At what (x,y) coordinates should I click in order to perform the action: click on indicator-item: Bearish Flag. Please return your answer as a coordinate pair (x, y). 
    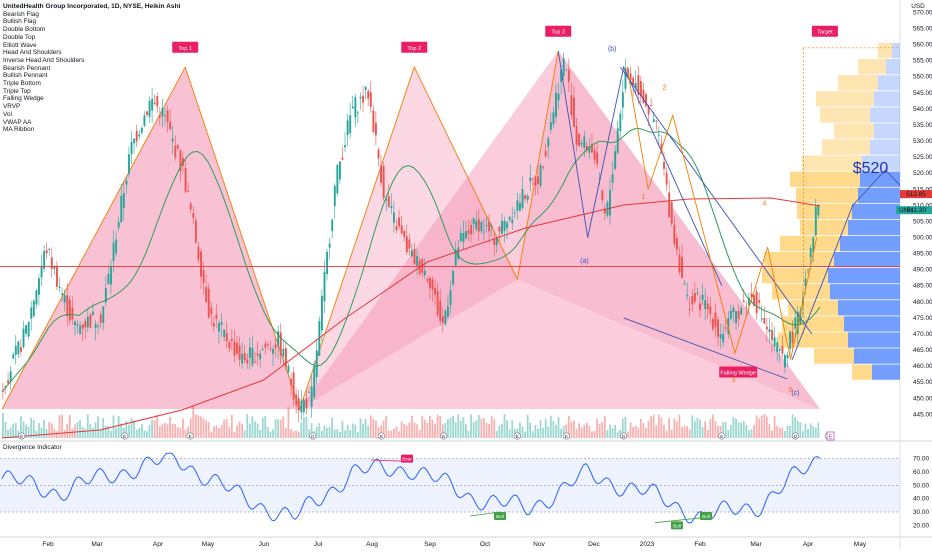
    Looking at the image, I should click on (21, 14).